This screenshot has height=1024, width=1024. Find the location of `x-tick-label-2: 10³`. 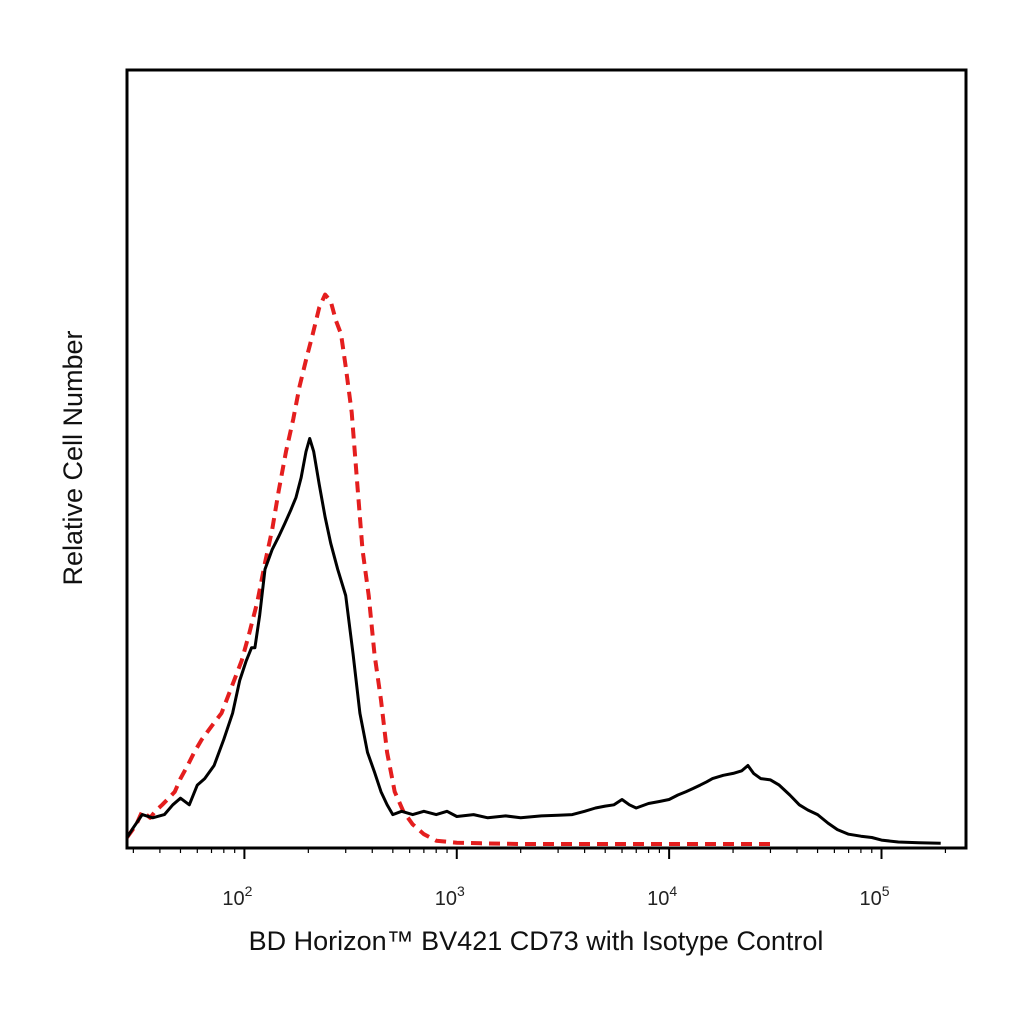

x-tick-label-2: 10³ is located at coordinates (450, 896).